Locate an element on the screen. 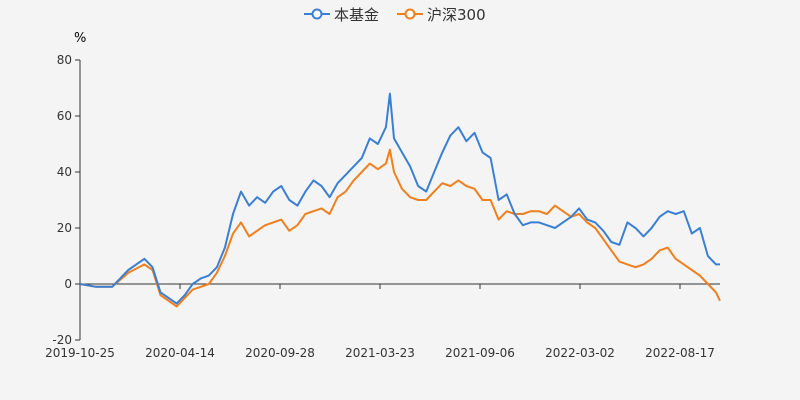 The image size is (800, 400). y-axis-unit: % is located at coordinates (80, 38).